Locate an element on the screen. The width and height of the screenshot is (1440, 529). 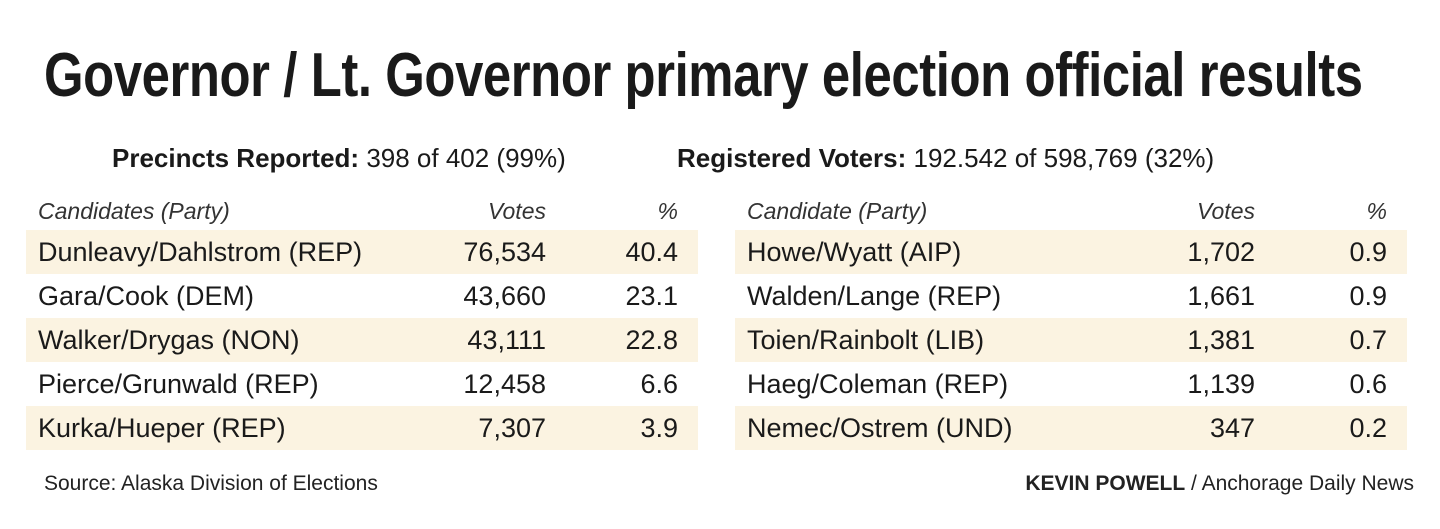
percent-cell: 23.1 is located at coordinates (651, 296).